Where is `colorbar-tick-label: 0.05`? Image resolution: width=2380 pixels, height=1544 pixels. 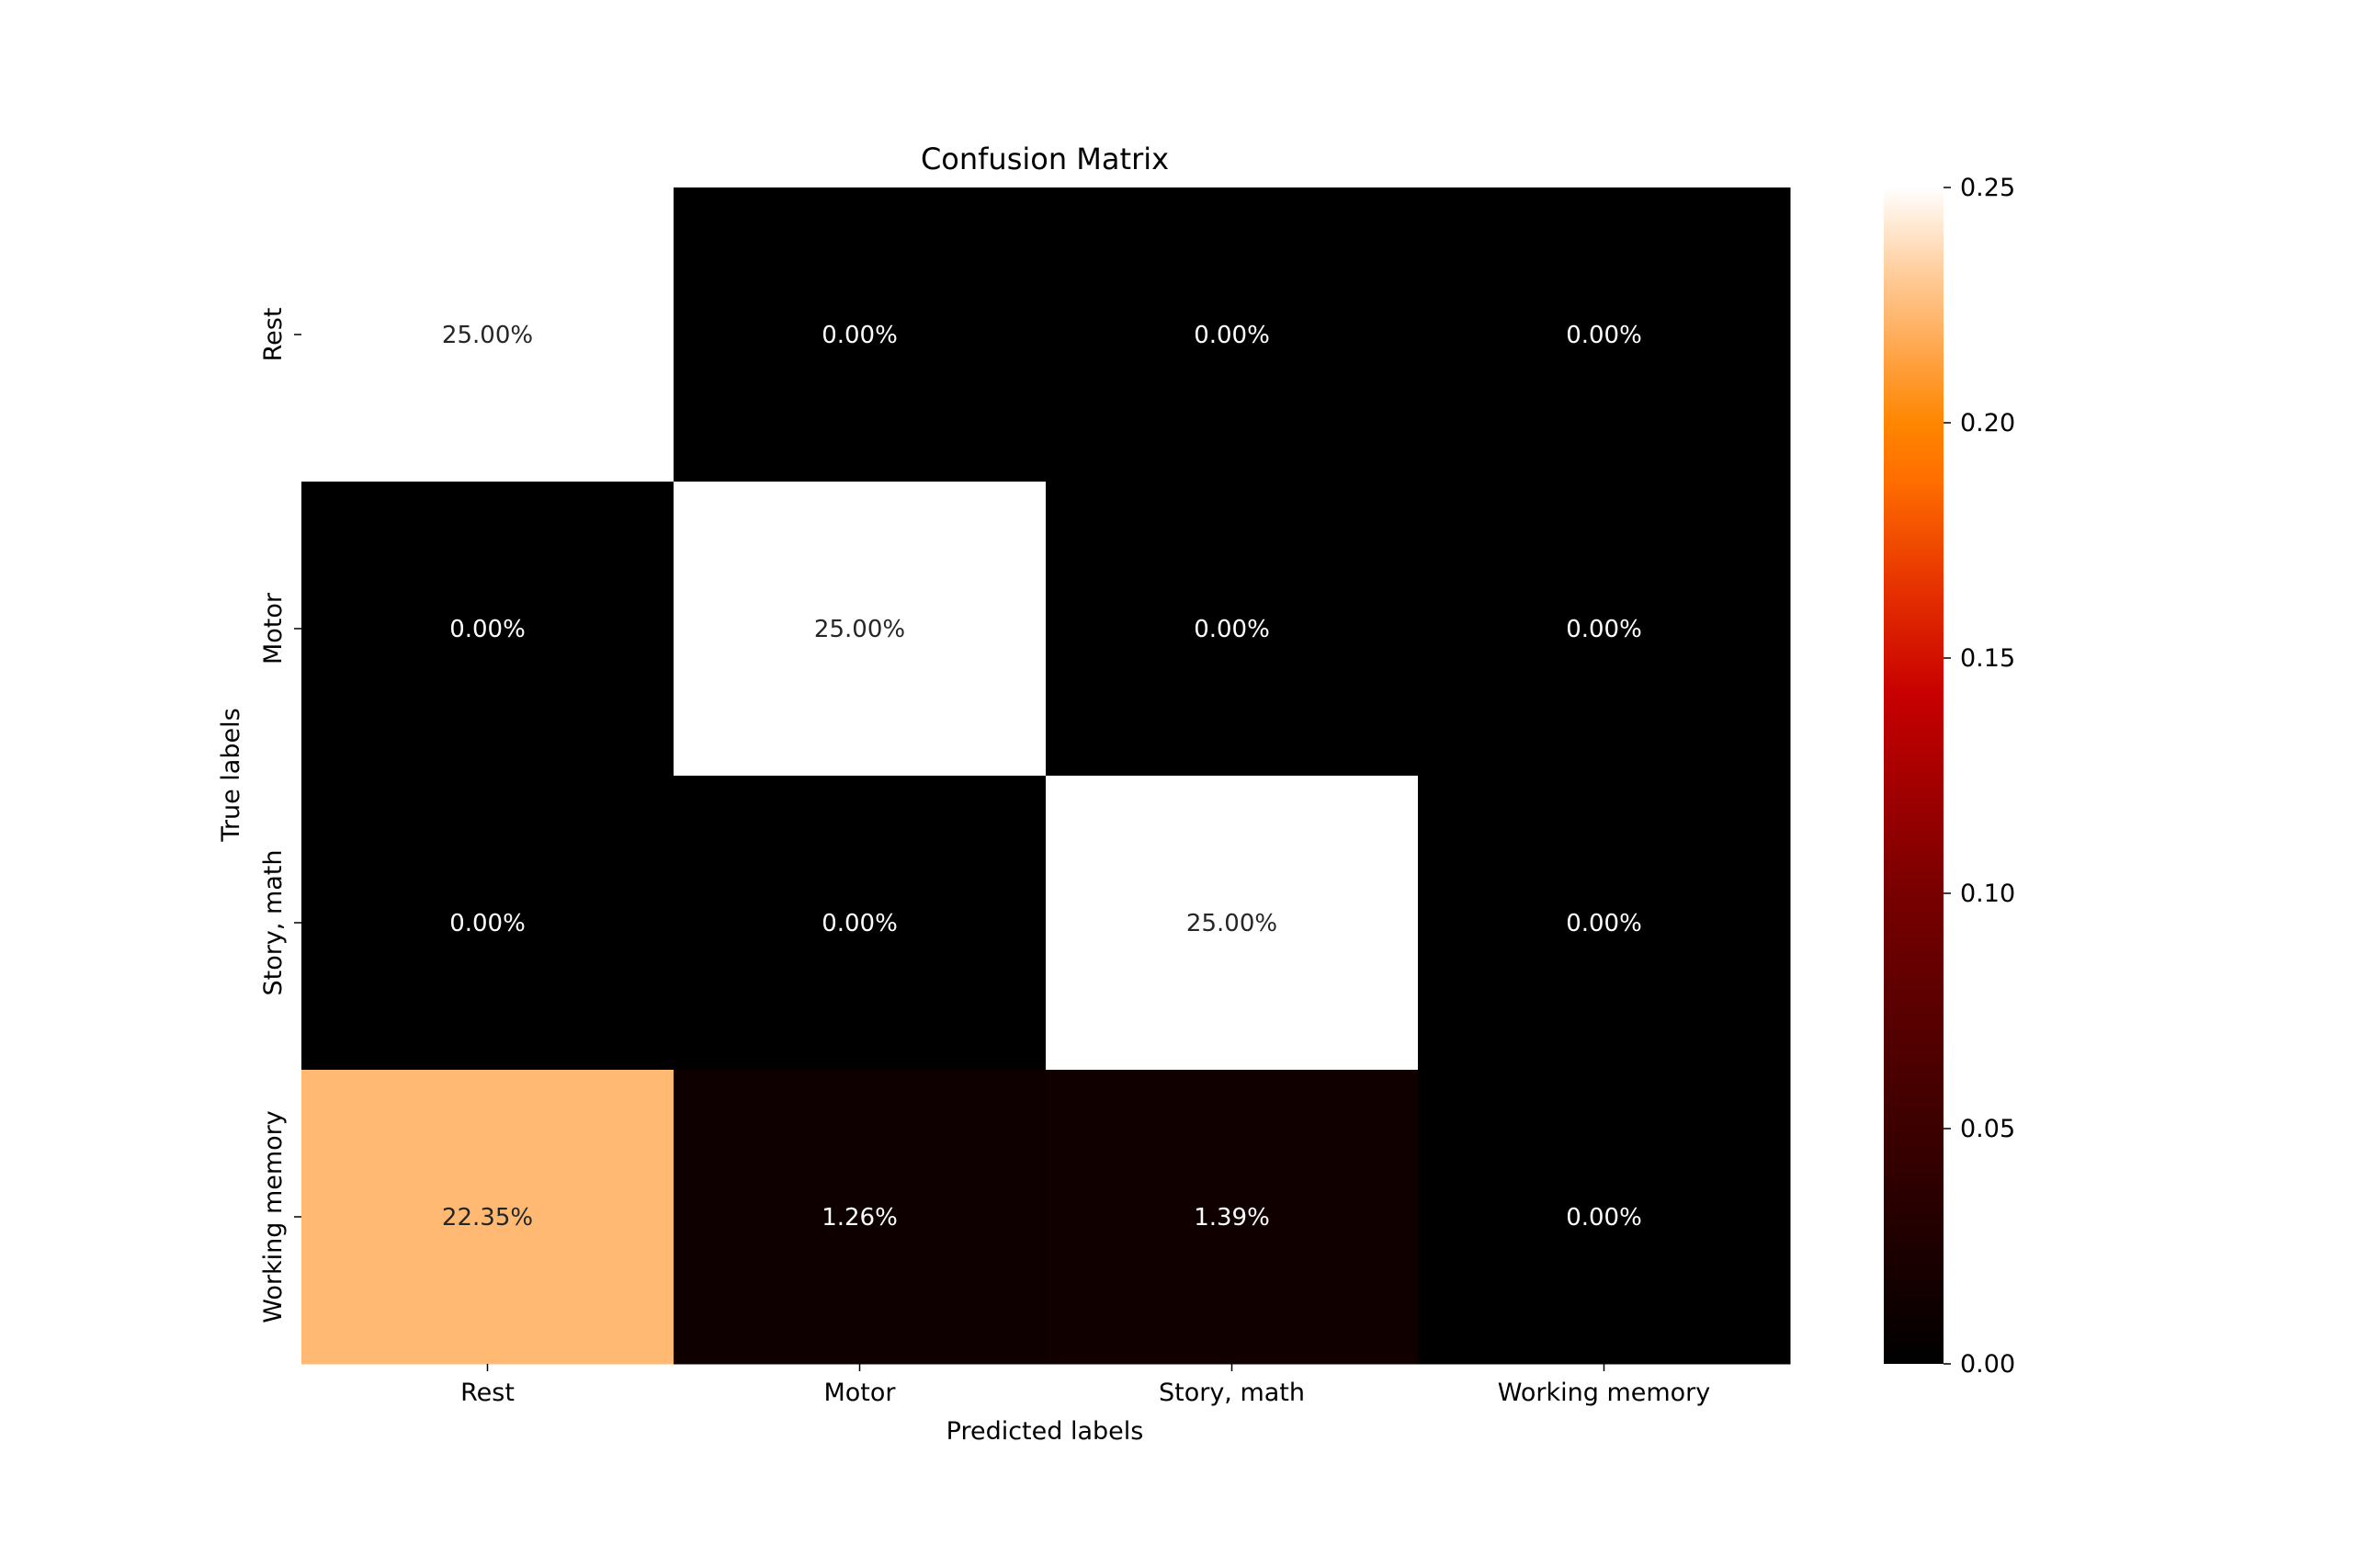 colorbar-tick-label: 0.05 is located at coordinates (1987, 1129).